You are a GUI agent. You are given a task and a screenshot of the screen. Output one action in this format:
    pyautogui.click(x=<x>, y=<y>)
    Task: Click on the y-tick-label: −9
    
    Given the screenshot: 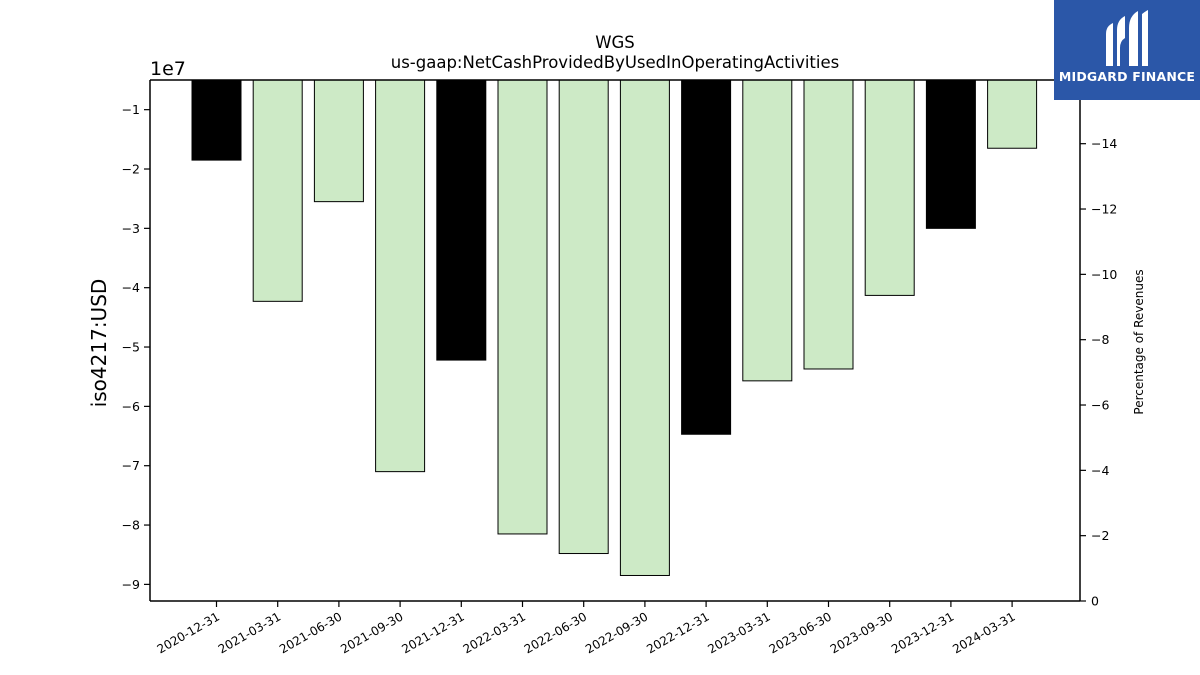 What is the action you would take?
    pyautogui.click(x=131, y=584)
    